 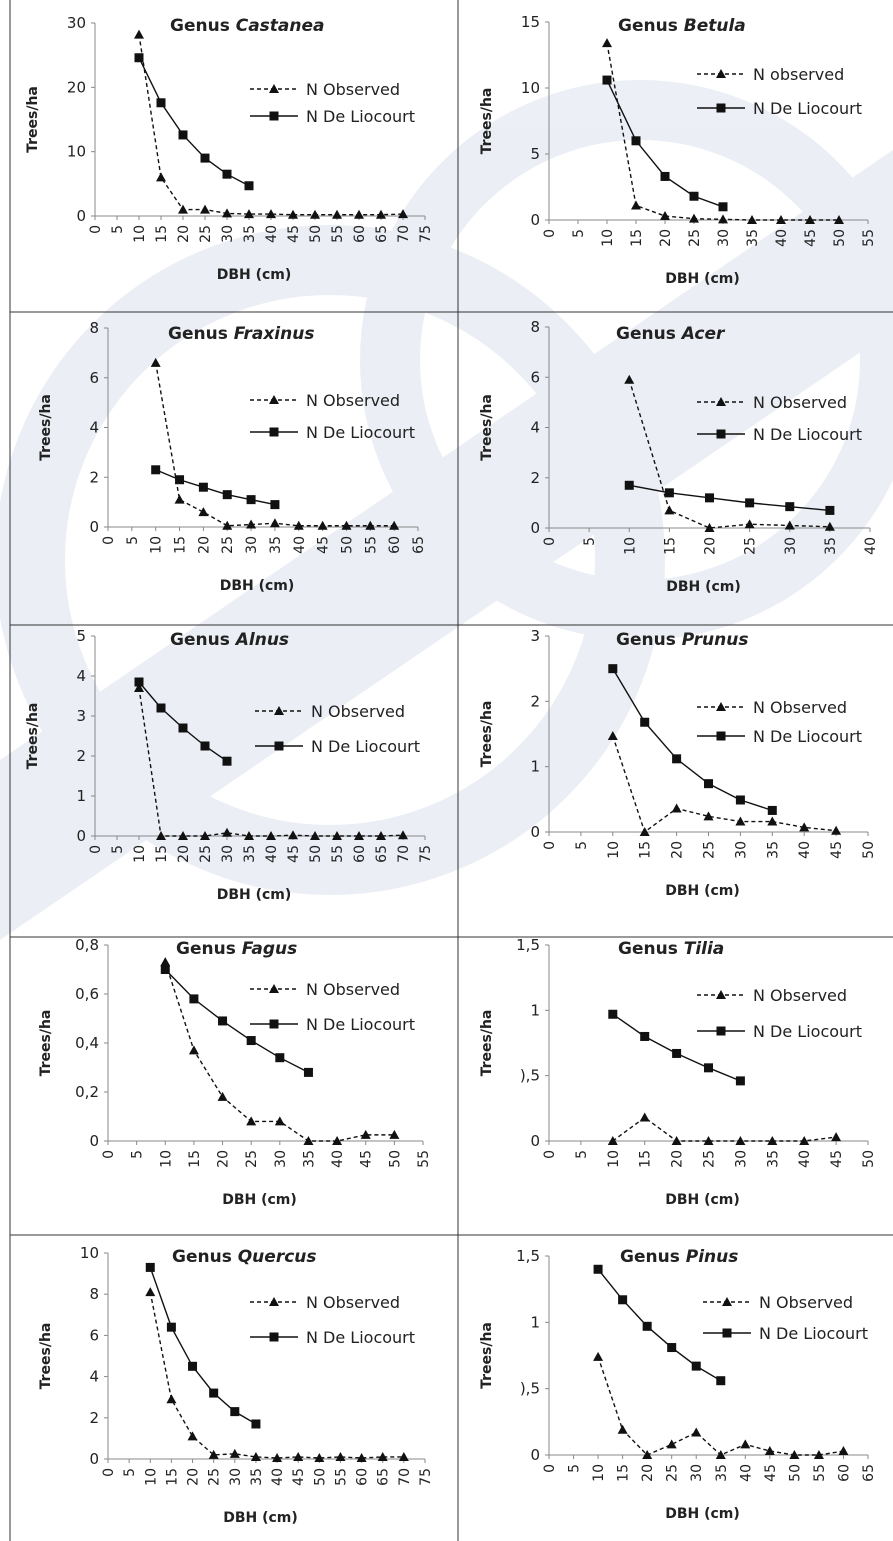 What do you see at coordinates (81, 756) in the screenshot?
I see `y-tick-label: 2` at bounding box center [81, 756].